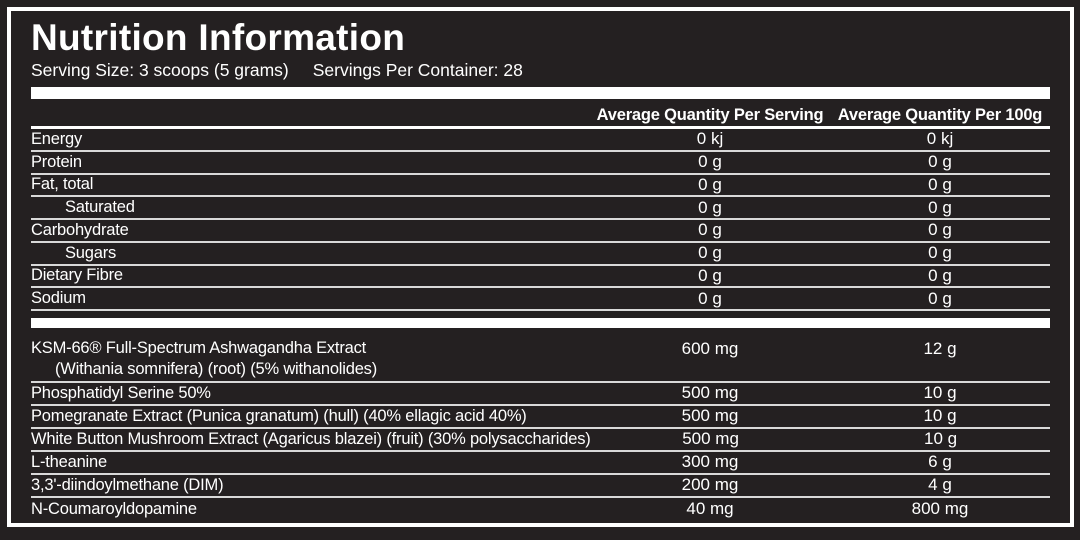 Image resolution: width=1080 pixels, height=540 pixels. What do you see at coordinates (58, 298) in the screenshot?
I see `nutrient-name: Sodium` at bounding box center [58, 298].